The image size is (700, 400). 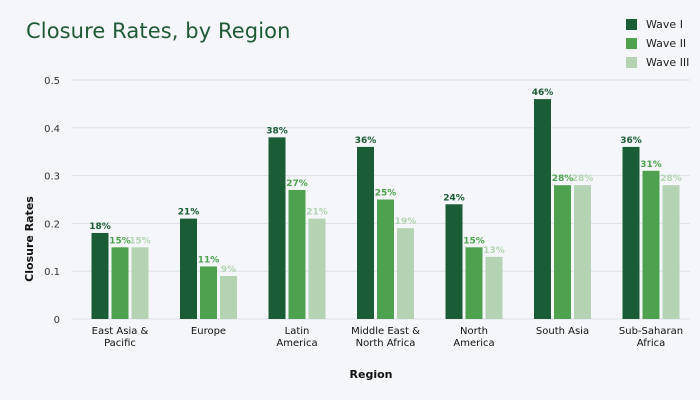 I want to click on data-label: 31%, so click(x=651, y=165).